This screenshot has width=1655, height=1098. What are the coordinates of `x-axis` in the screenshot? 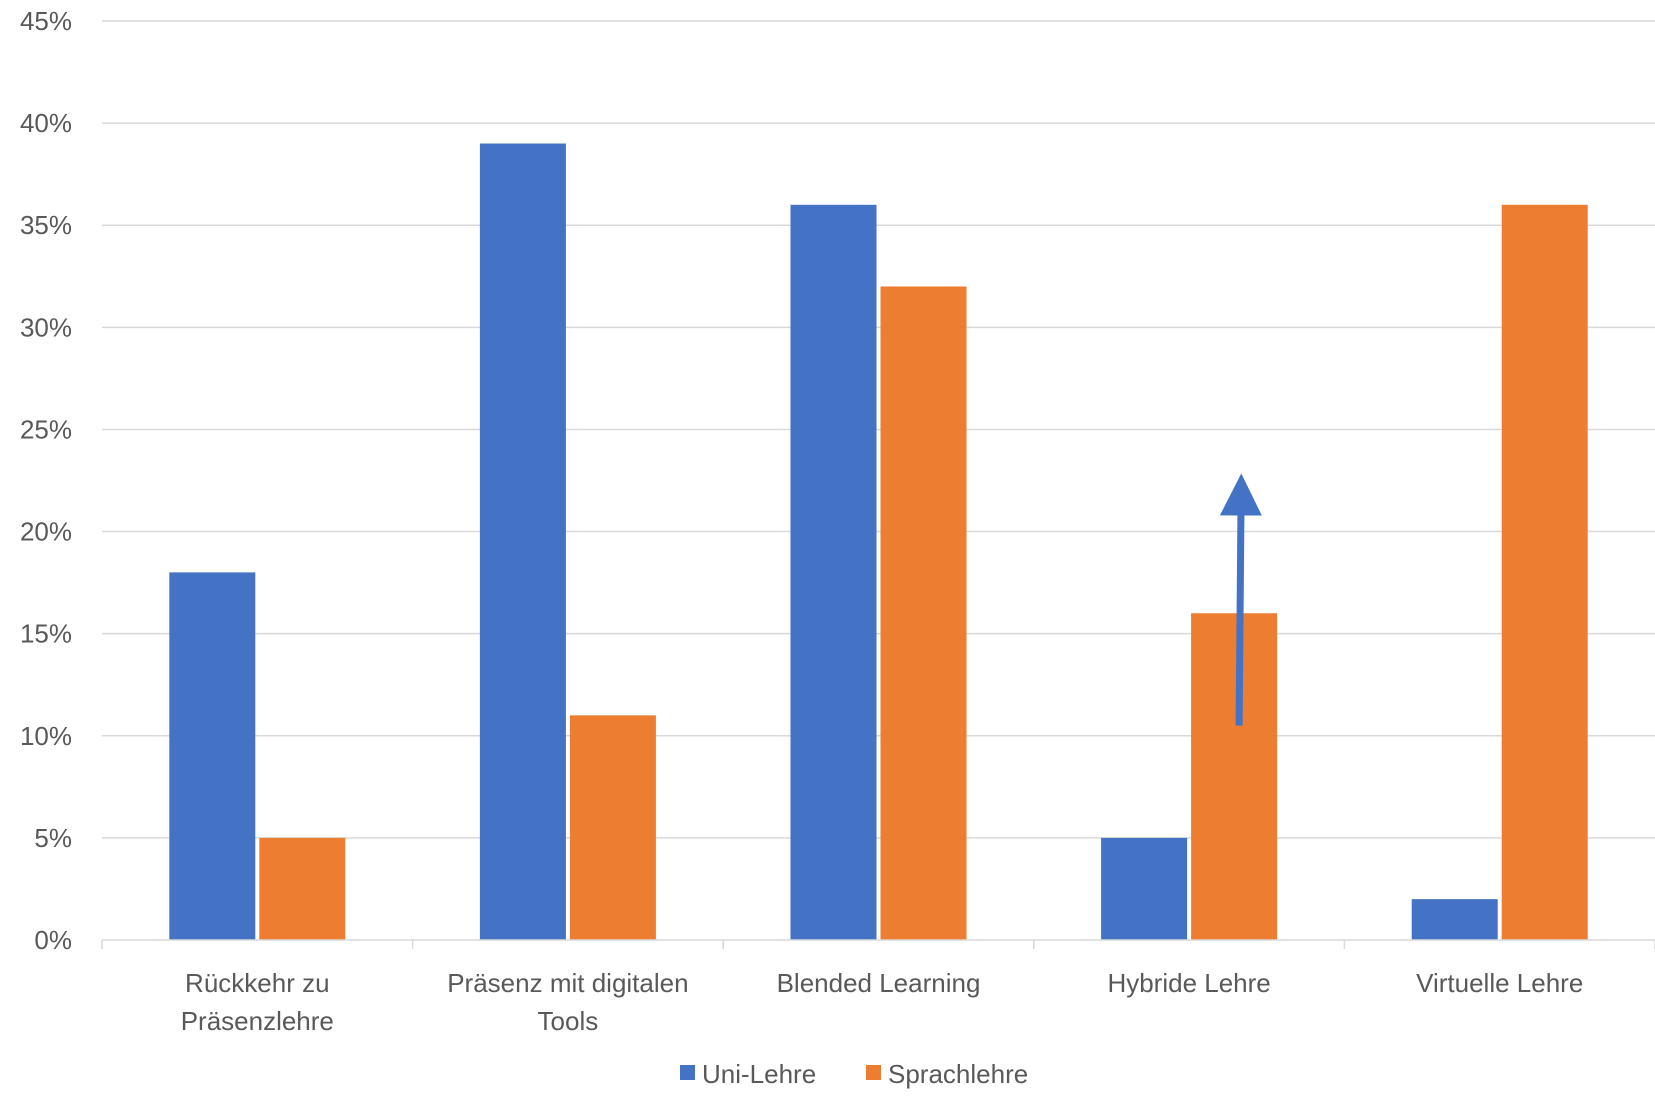 It's located at (878, 944).